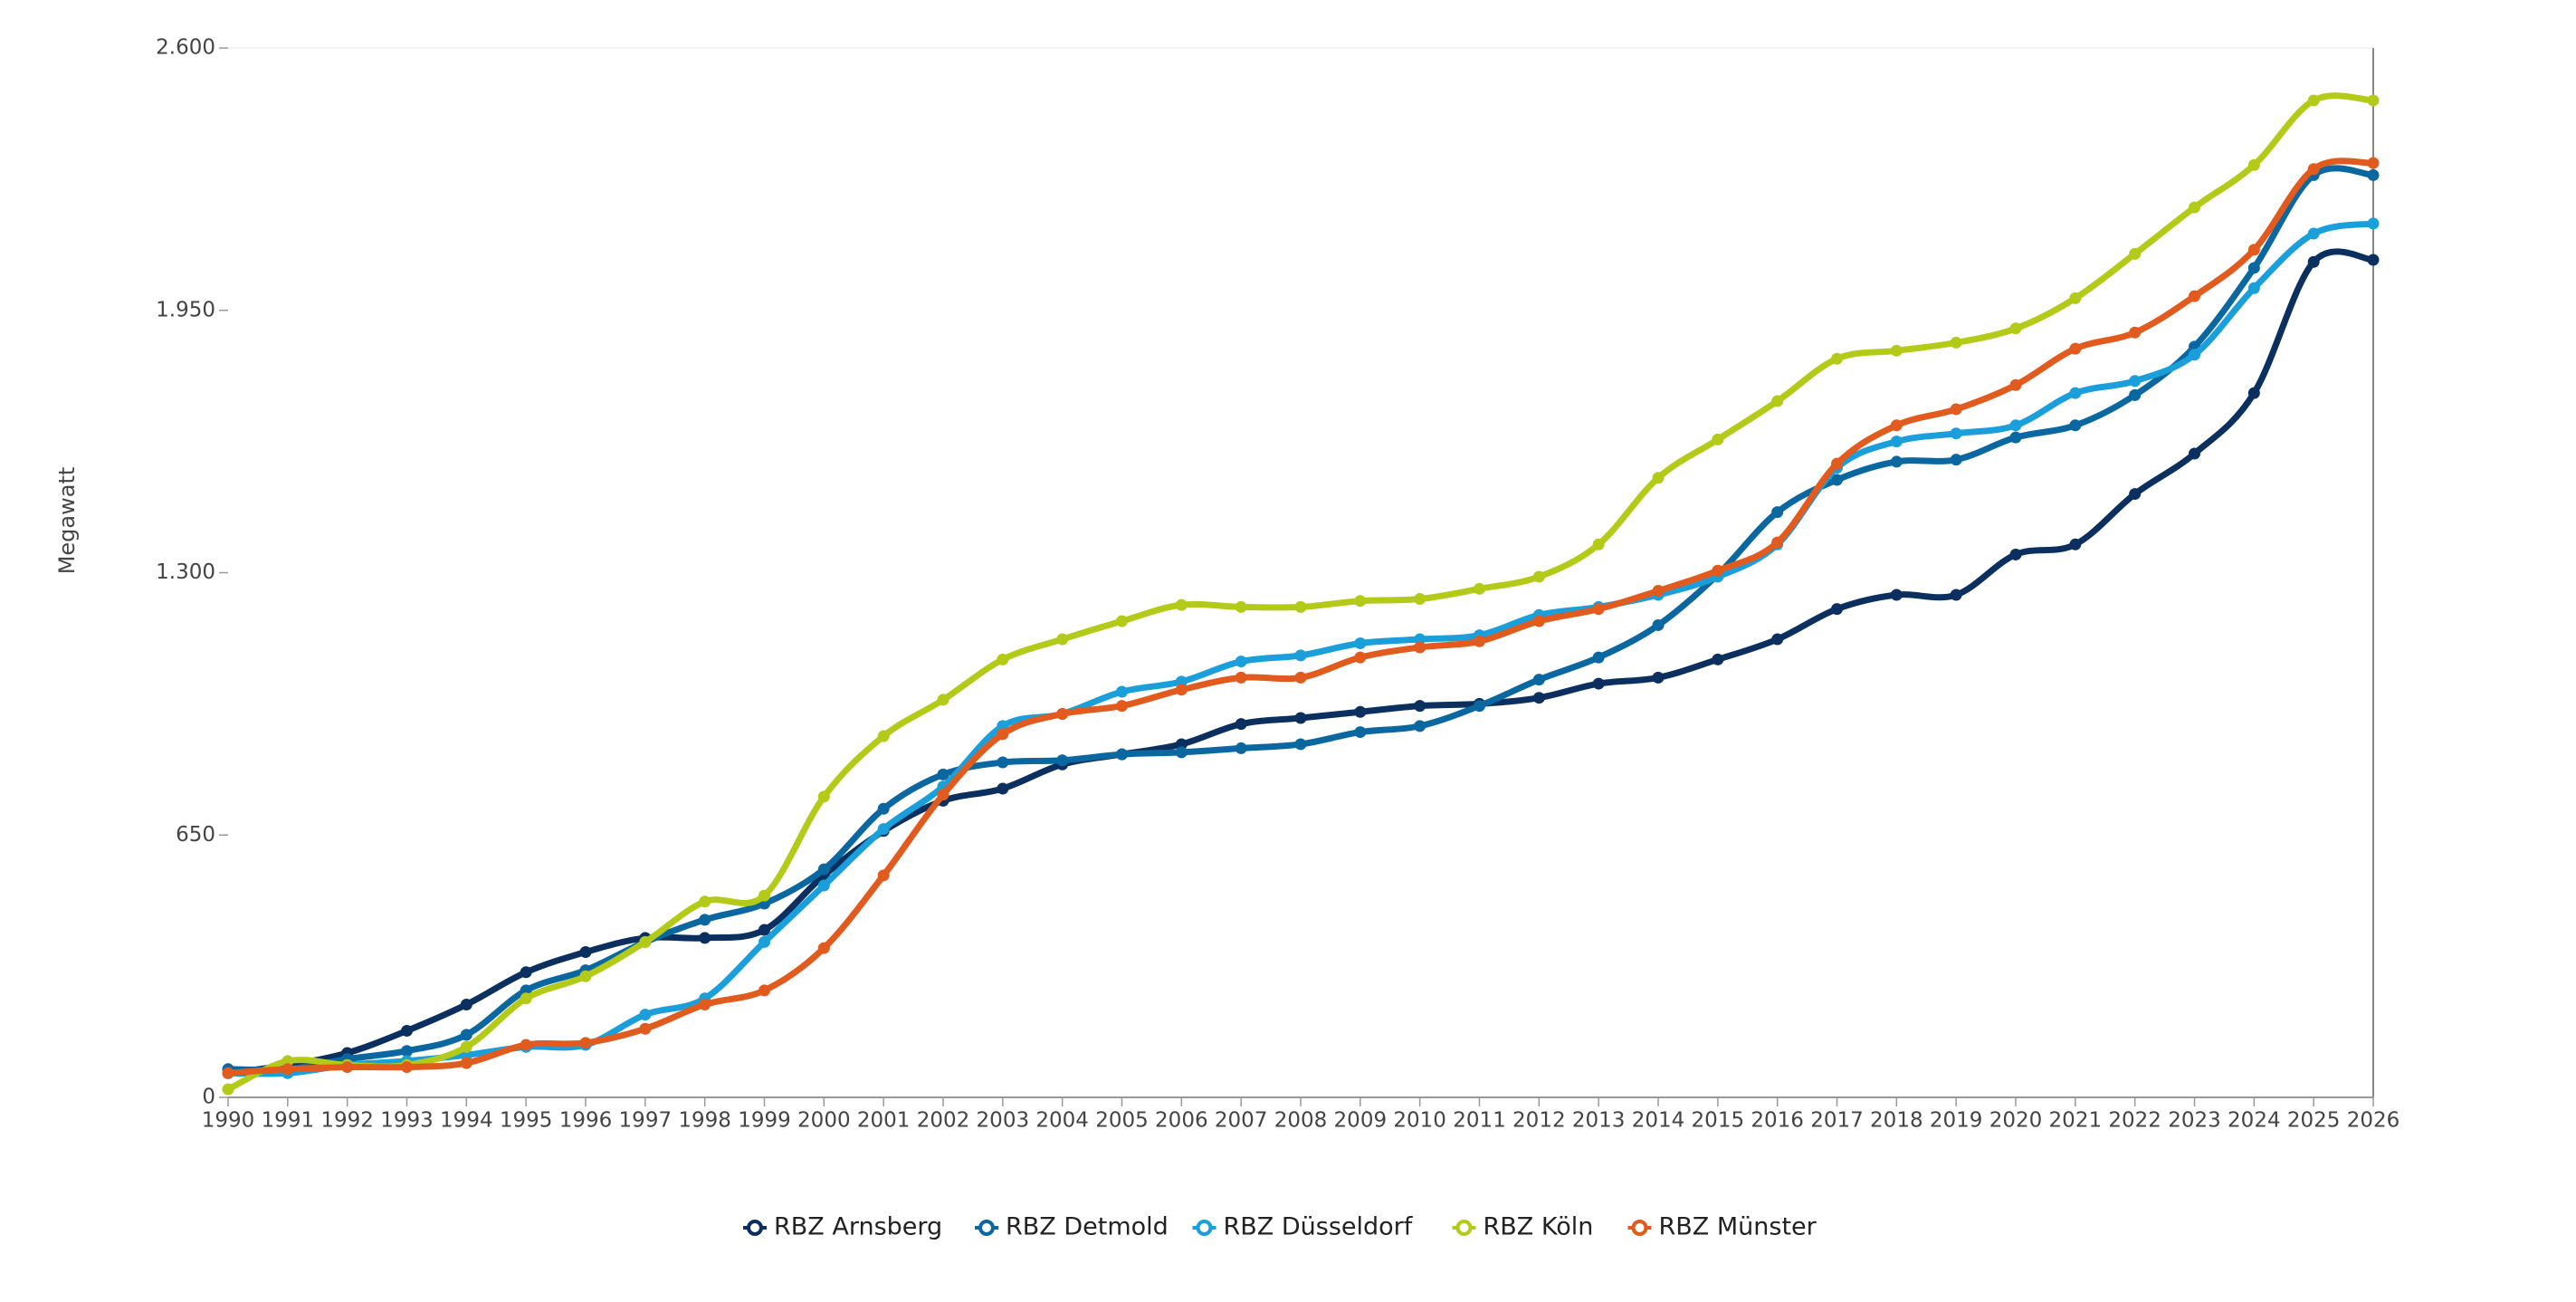 The height and width of the screenshot is (1302, 2576). Describe the element at coordinates (1957, 1121) in the screenshot. I see `x-tick-label: 2019` at that location.